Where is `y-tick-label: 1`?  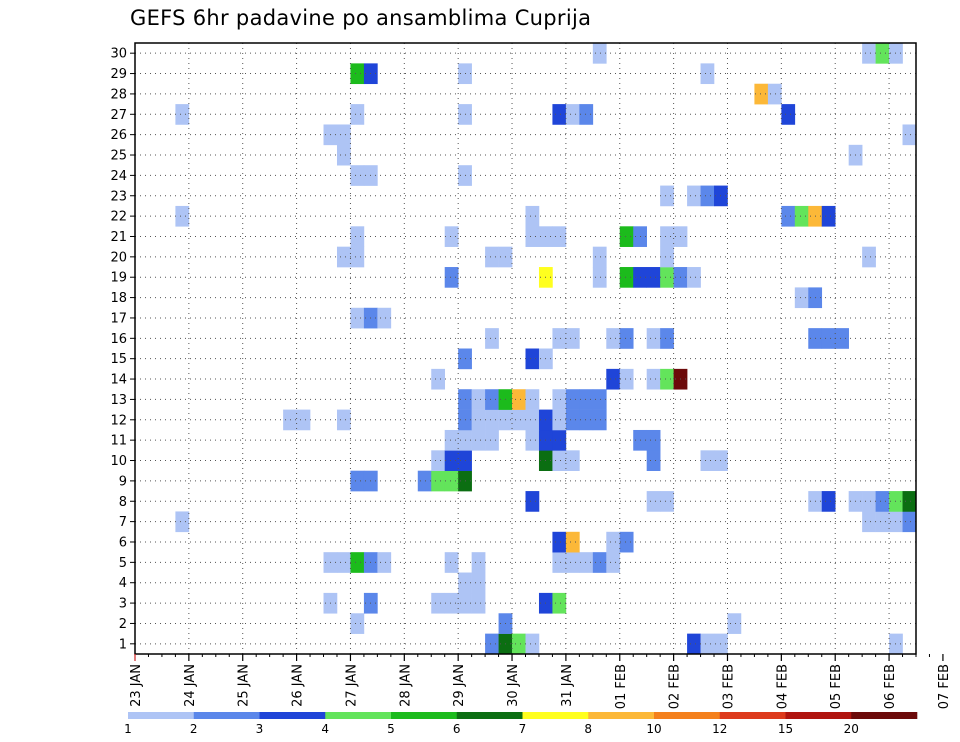
y-tick-label: 1 is located at coordinates (123, 644).